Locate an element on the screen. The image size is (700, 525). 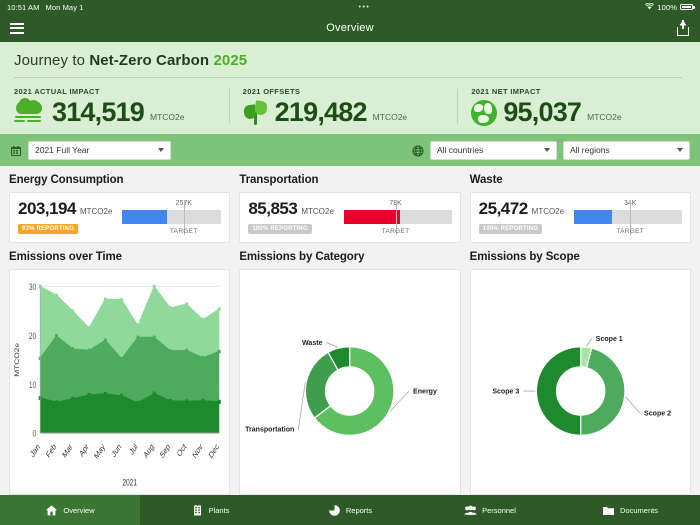
kpi-value: 95,037 is located at coordinates (542, 112).